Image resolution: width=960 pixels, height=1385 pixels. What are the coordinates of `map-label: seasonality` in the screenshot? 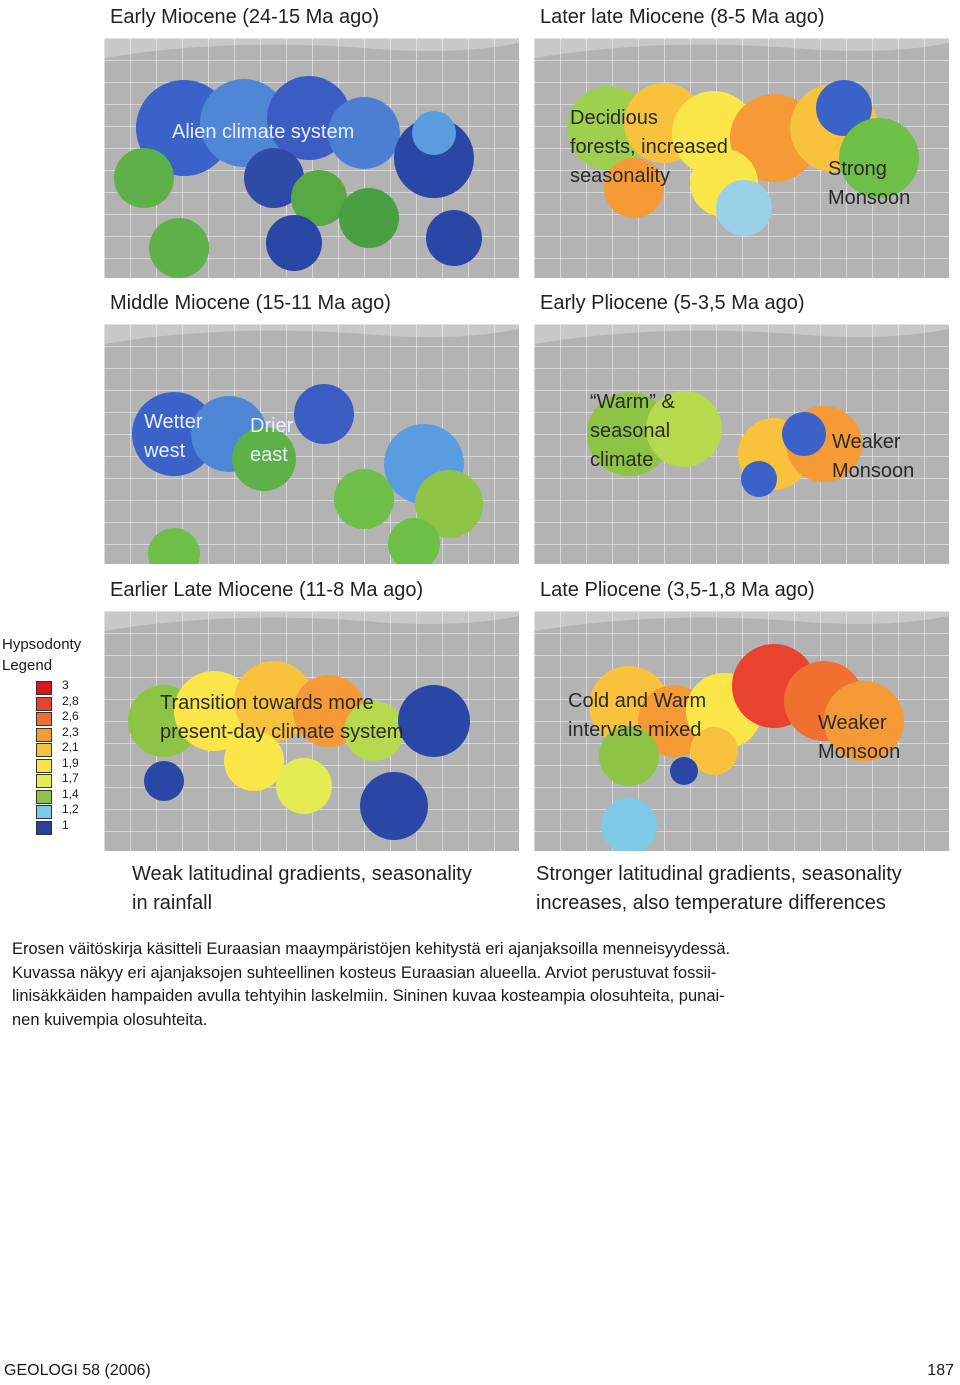 It's located at (620, 176).